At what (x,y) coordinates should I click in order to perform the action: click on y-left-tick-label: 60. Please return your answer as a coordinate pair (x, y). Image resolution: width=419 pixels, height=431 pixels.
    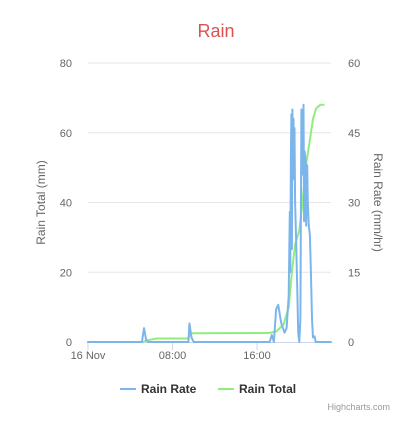
    Looking at the image, I should click on (66, 134).